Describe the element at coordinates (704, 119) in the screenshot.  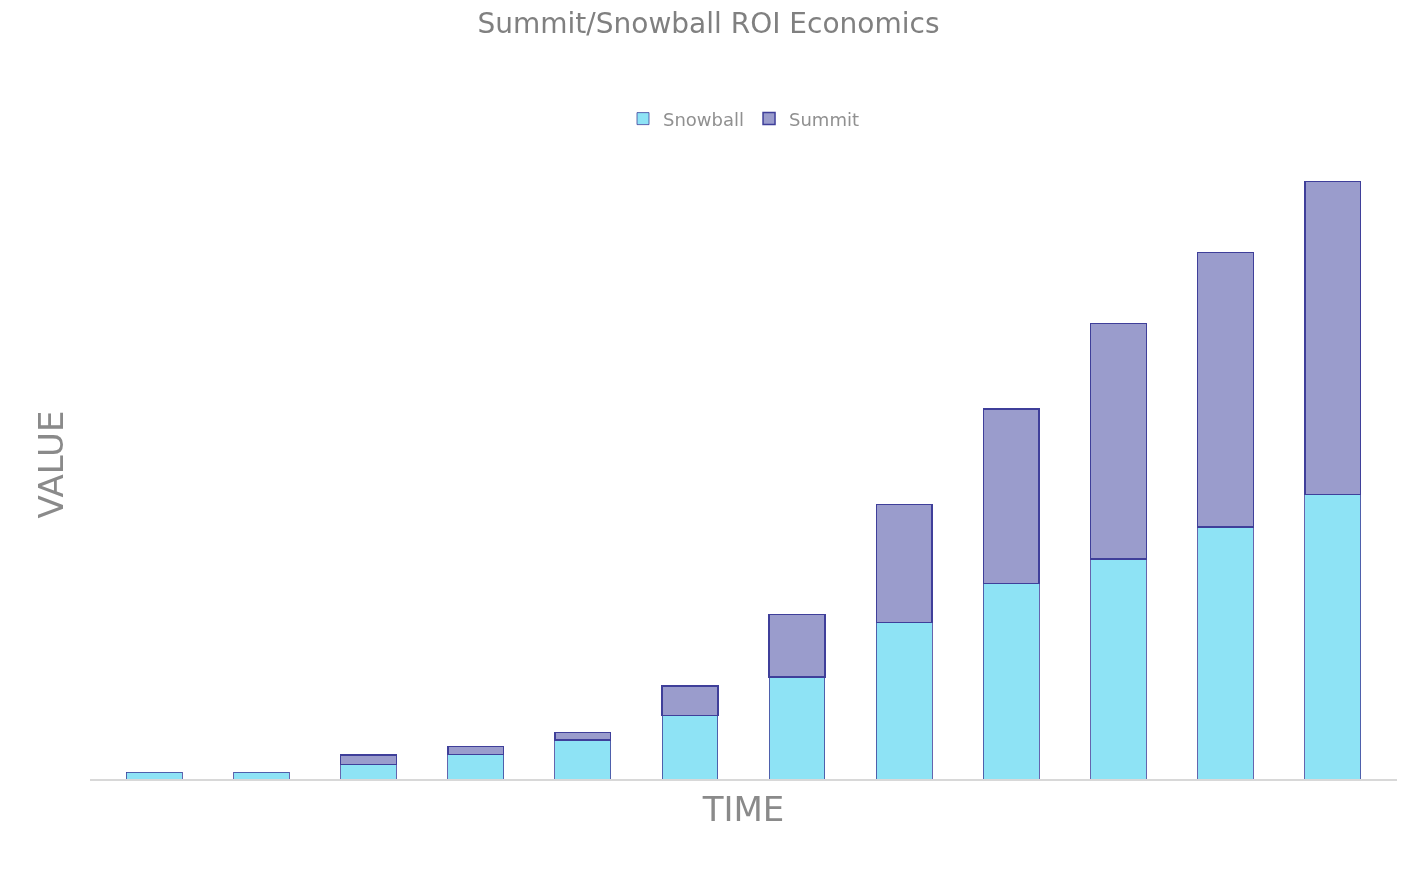
I see `legend-label: Snowball` at that location.